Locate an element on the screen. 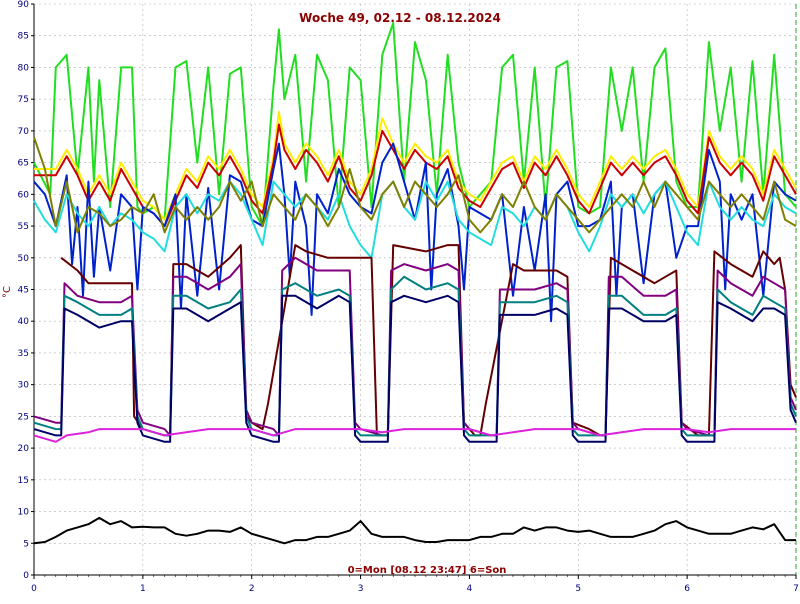  y-tick-label: 10 is located at coordinates (24, 513).